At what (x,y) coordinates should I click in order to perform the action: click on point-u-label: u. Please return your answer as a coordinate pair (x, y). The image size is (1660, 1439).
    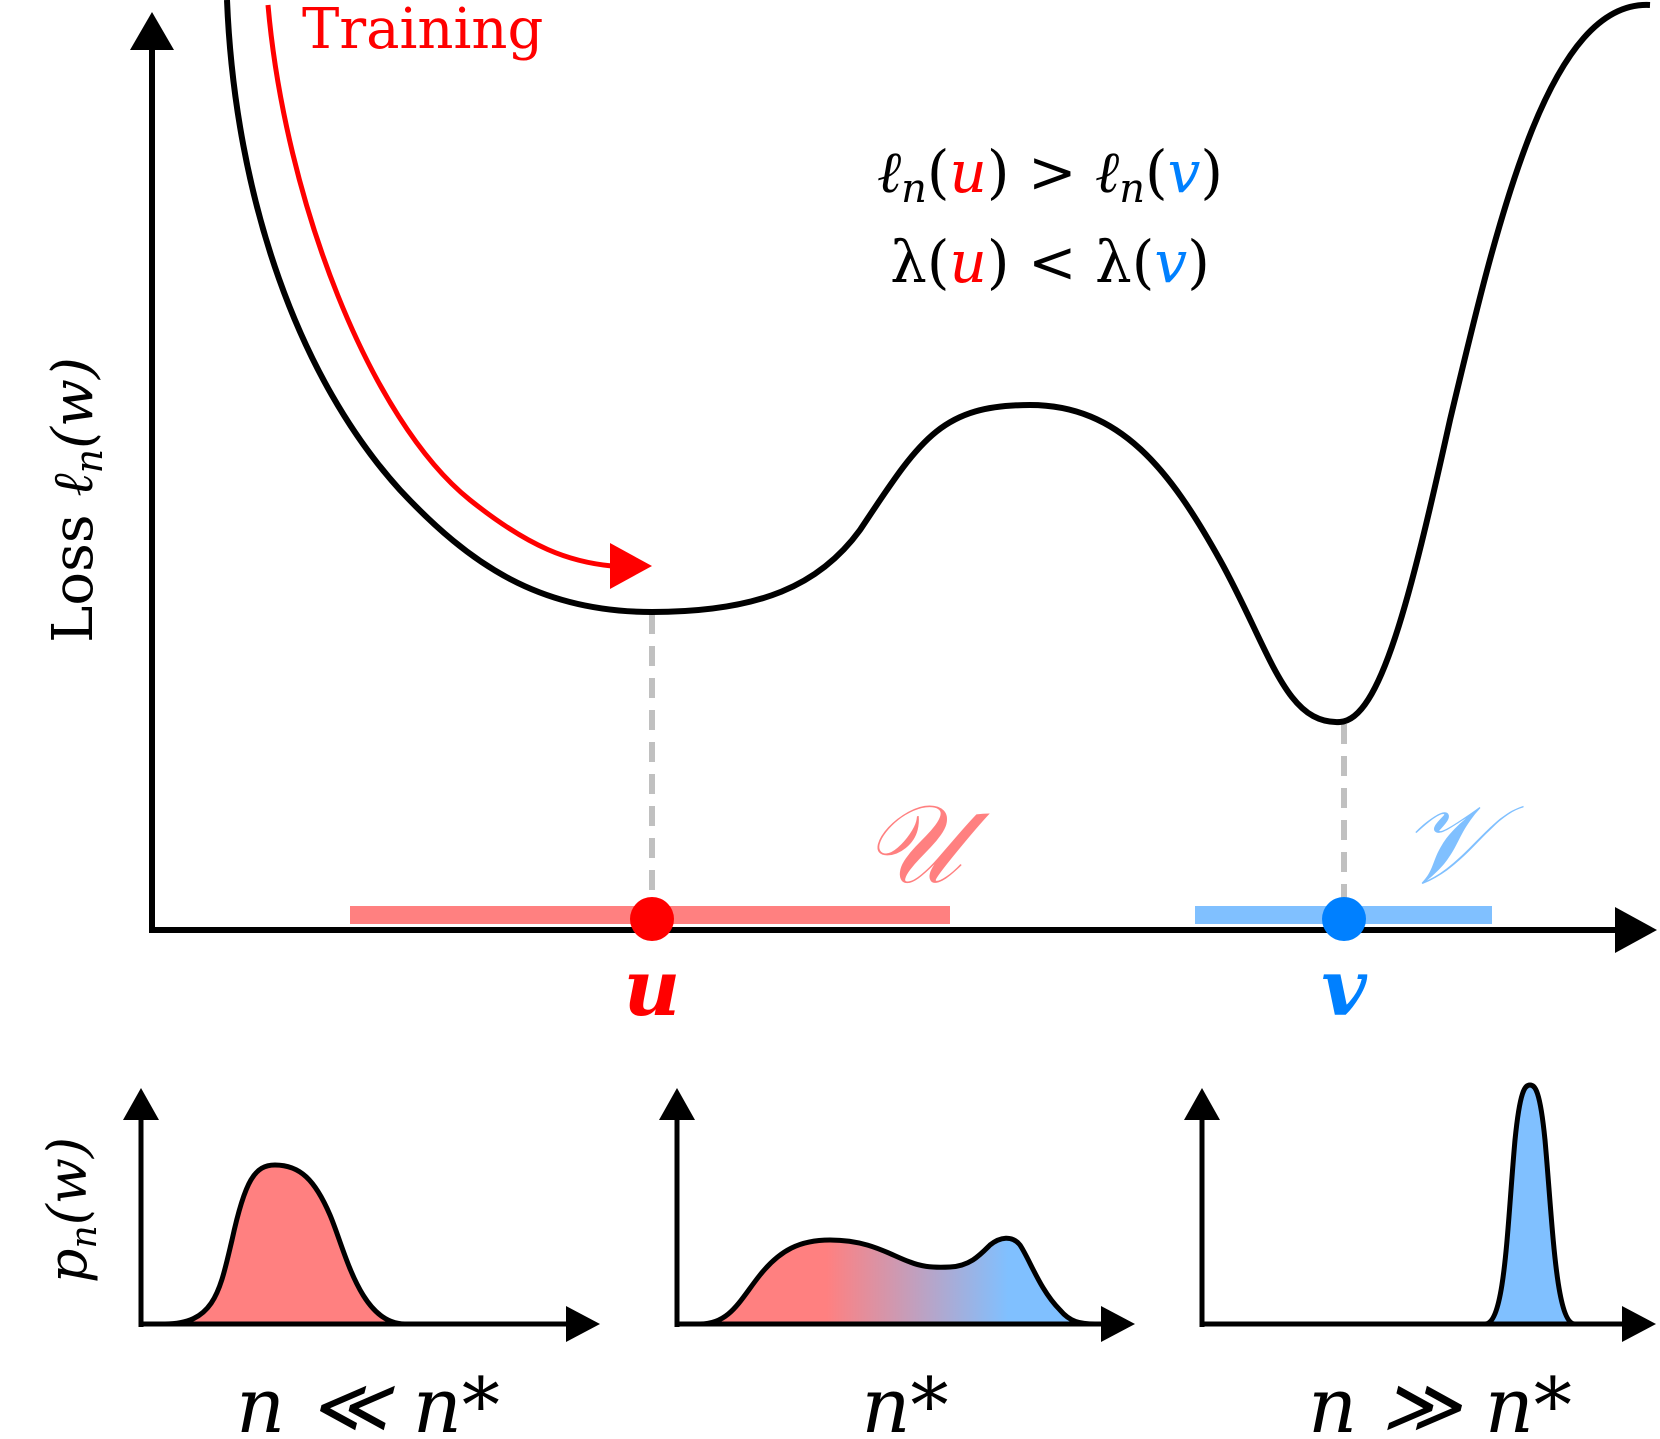
    Looking at the image, I should click on (652, 988).